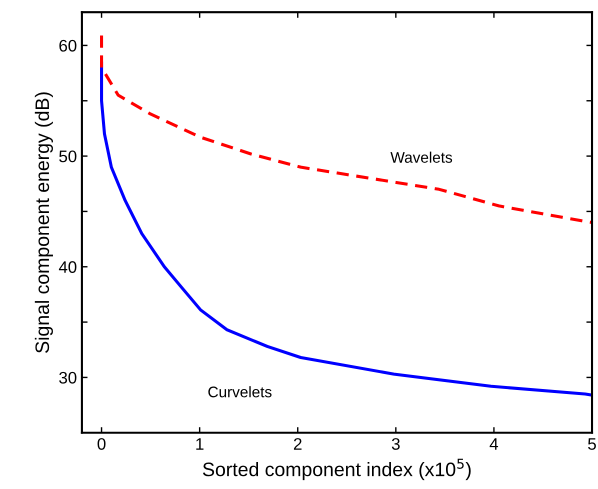 This screenshot has height=489, width=598. What do you see at coordinates (67, 267) in the screenshot?
I see `y-tick-label: 40` at bounding box center [67, 267].